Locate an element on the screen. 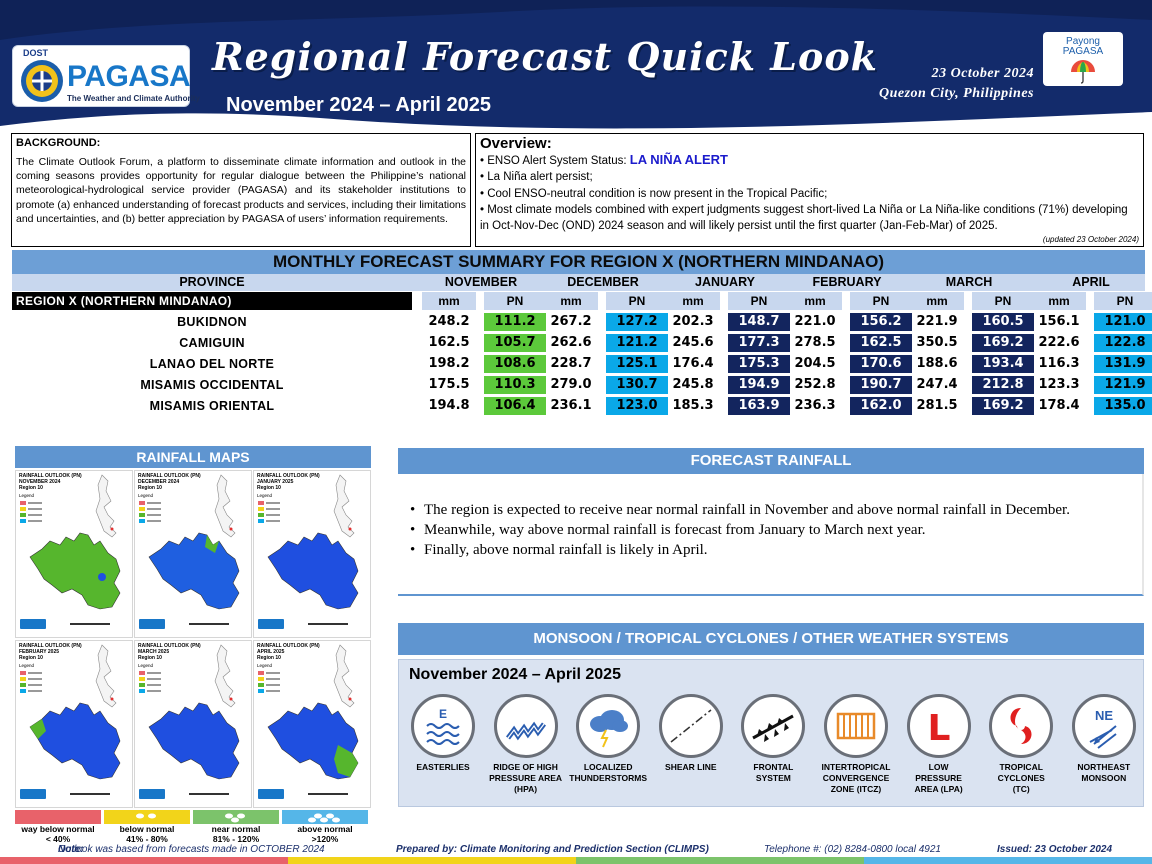  rainfall-mm-cell: 228.7 is located at coordinates (571, 363).